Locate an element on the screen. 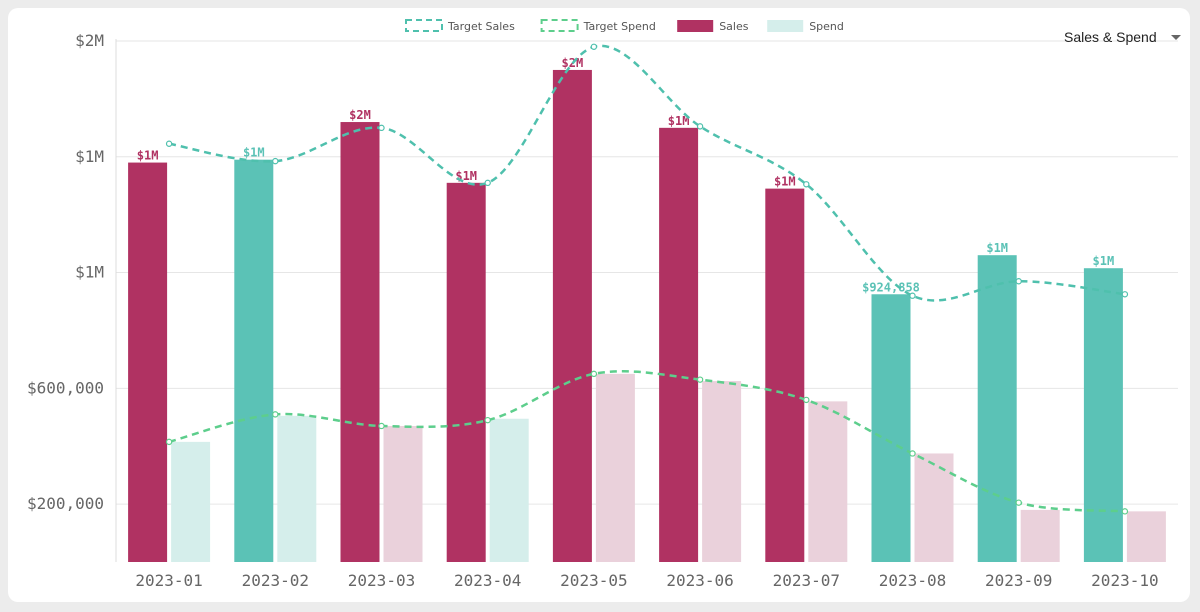  x-tick-label: 2023-09 is located at coordinates (1018, 580).